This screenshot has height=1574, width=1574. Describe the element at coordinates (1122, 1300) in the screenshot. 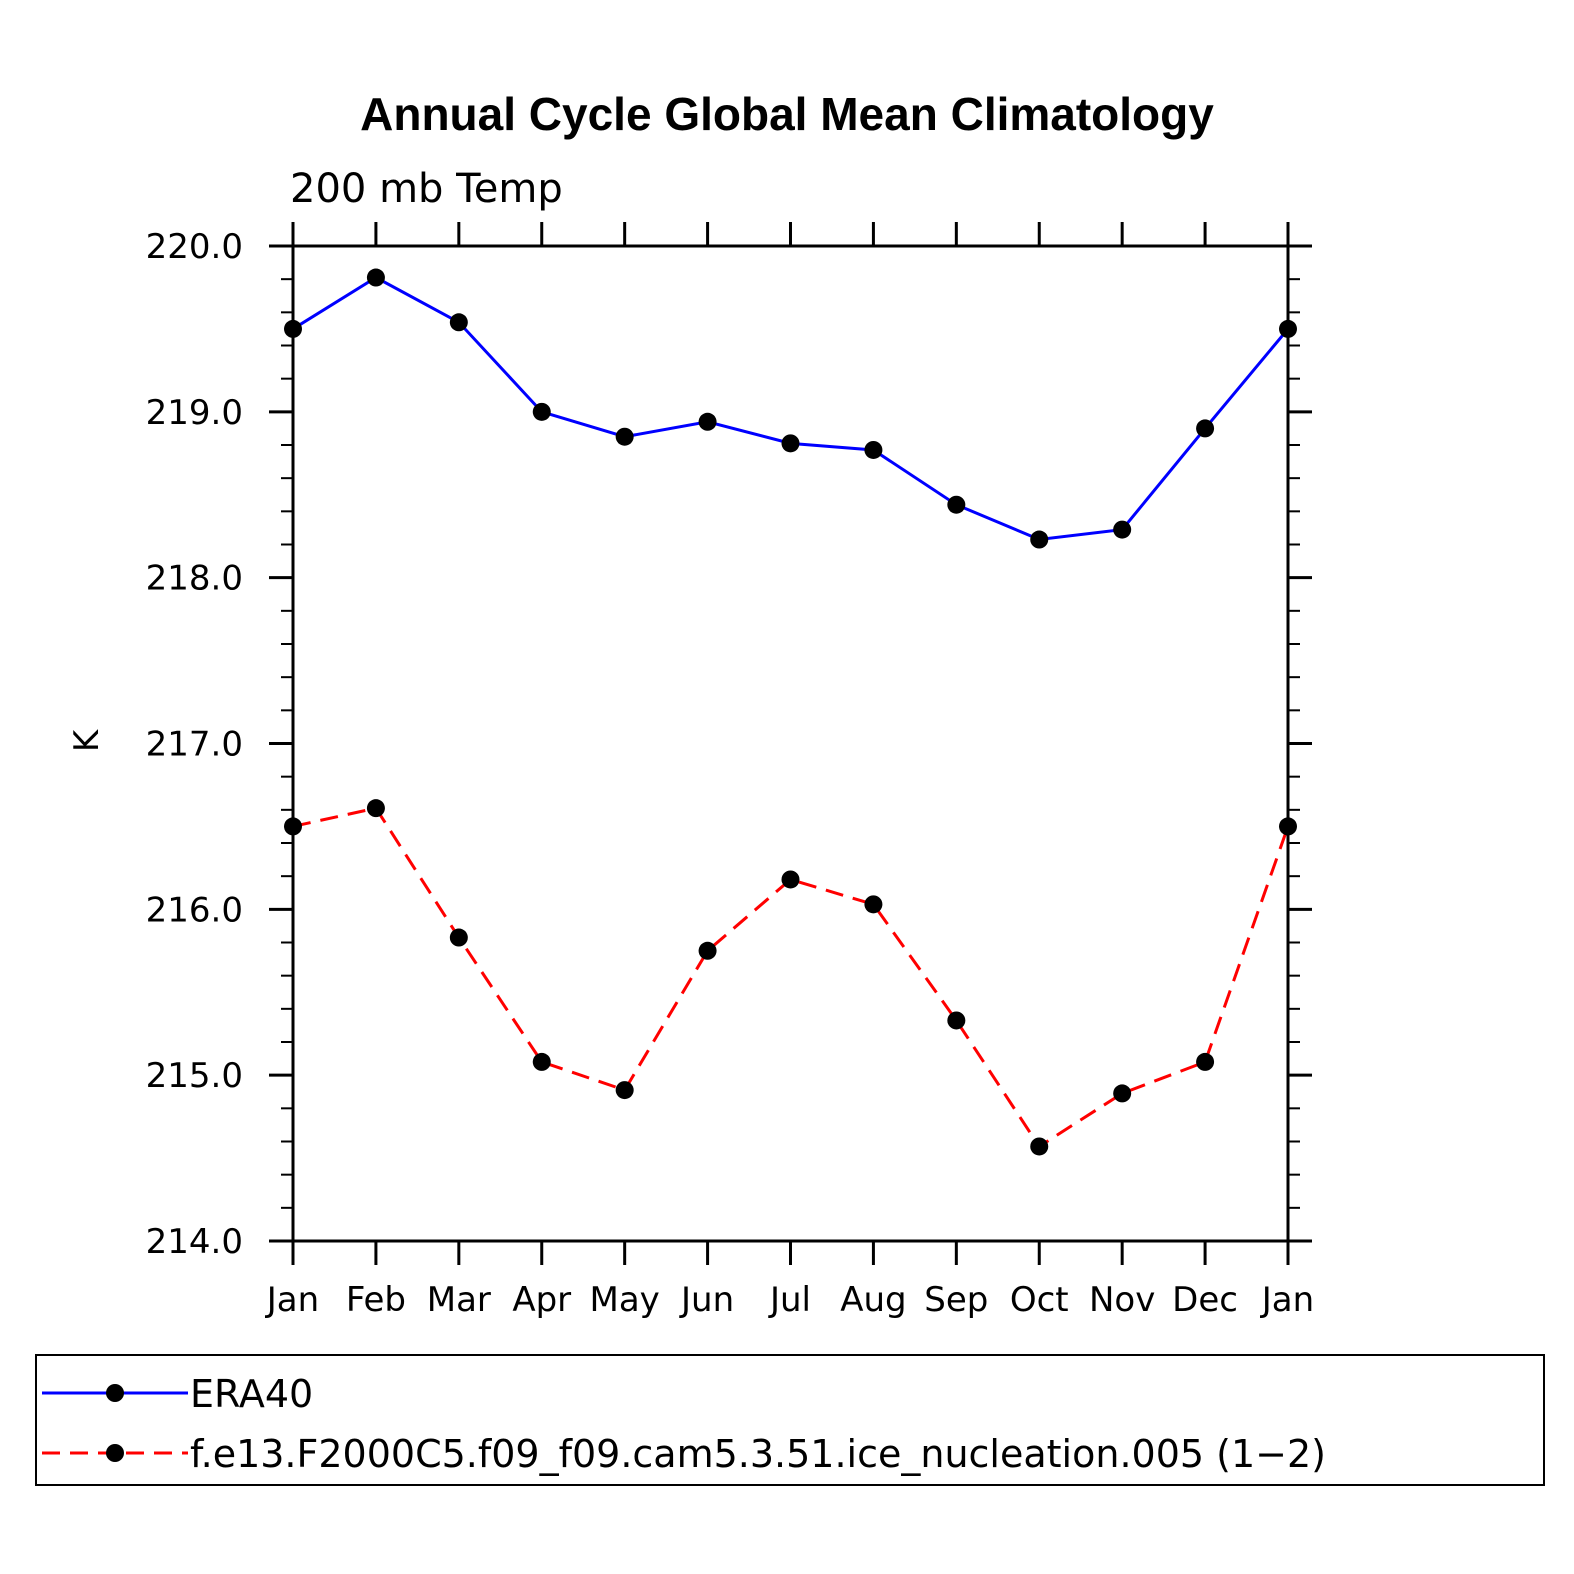

I see `x-tick-label: Nov` at that location.